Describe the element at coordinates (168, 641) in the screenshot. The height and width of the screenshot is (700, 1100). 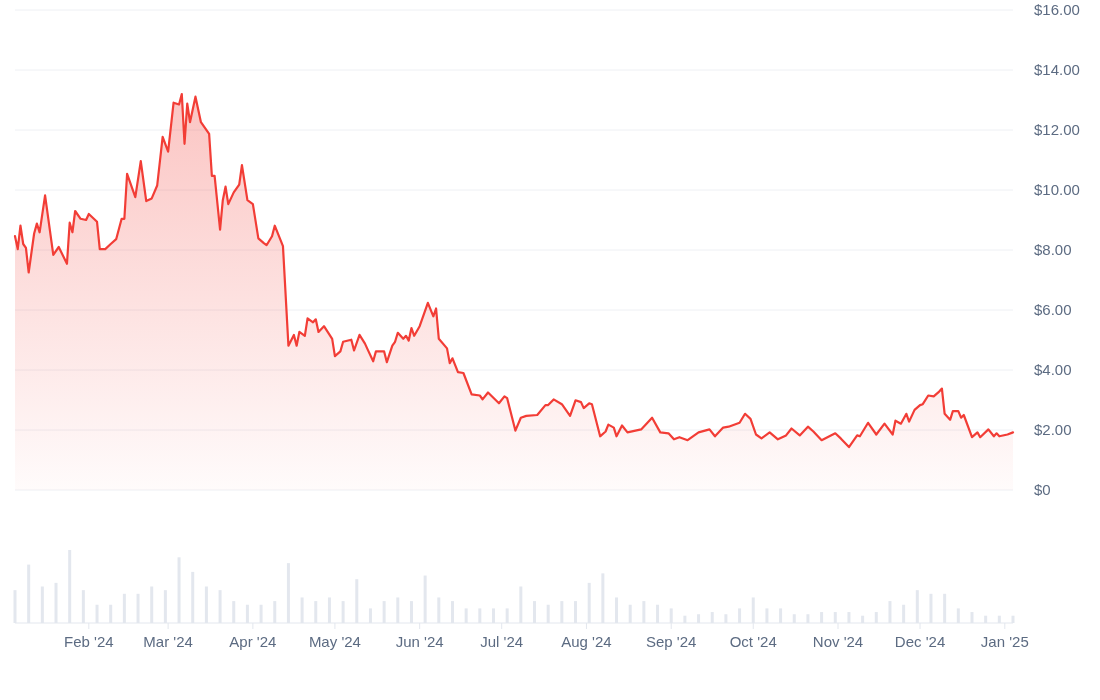
I see `x-tick-label: Mar '24` at that location.